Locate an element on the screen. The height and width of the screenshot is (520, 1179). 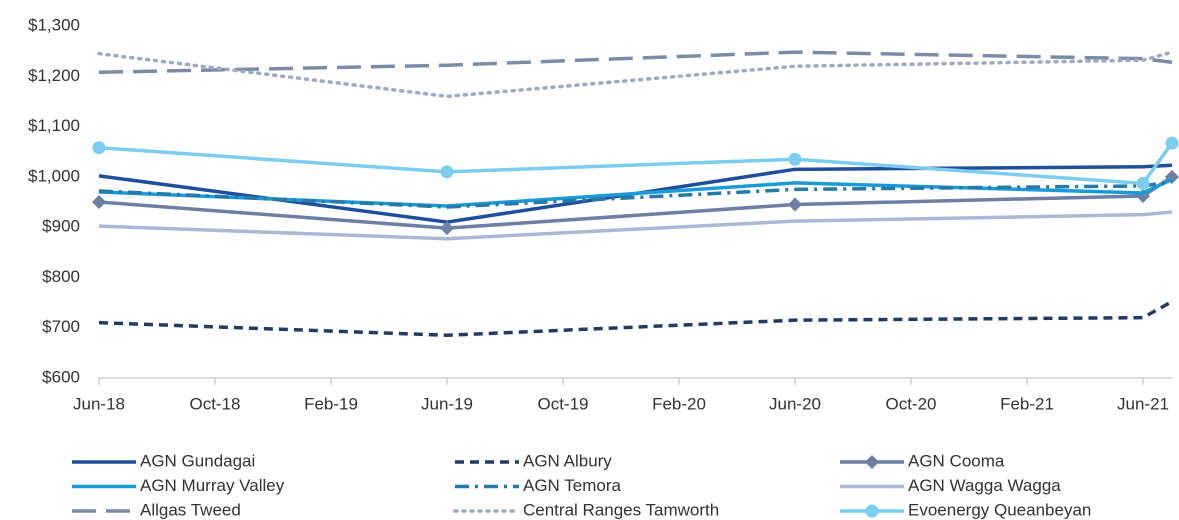
x-tick-label: Jun-18 is located at coordinates (99, 403).